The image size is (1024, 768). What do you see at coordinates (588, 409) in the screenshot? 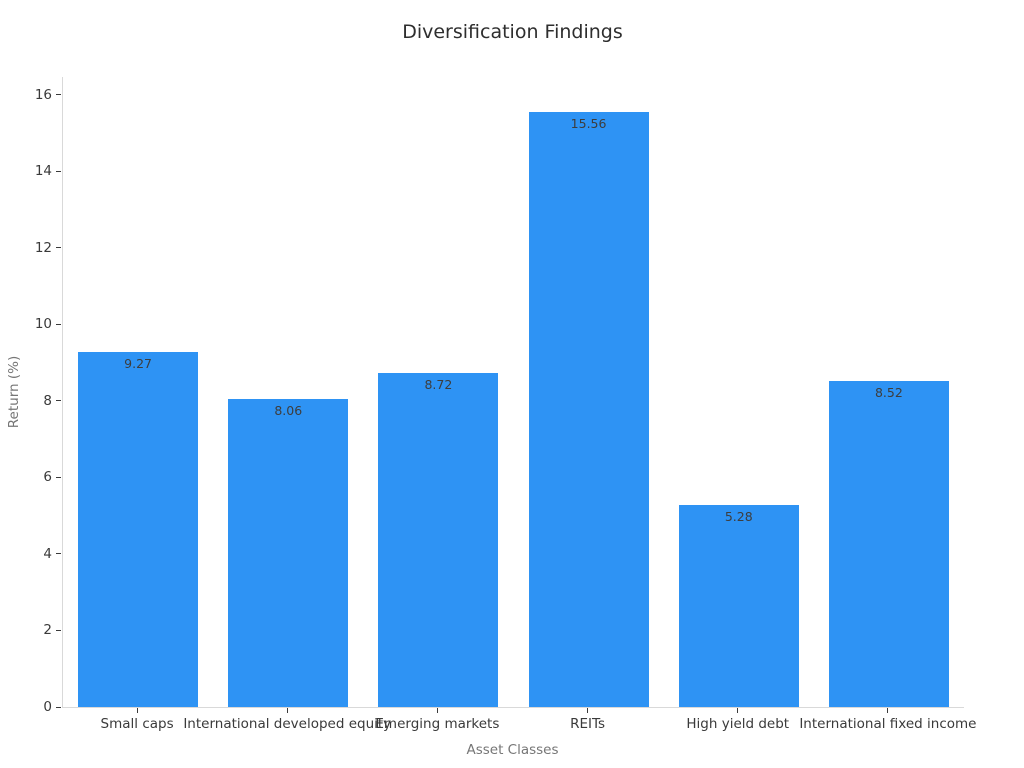
I see `bar-reits` at bounding box center [588, 409].